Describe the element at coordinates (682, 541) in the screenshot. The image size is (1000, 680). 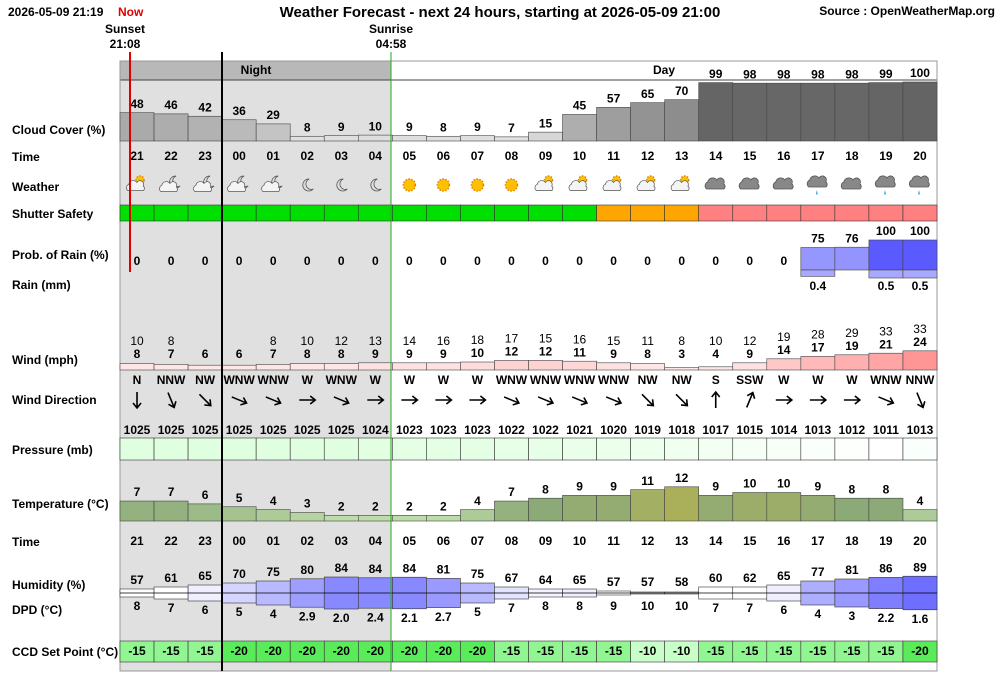
I see `hour-label: 13` at that location.